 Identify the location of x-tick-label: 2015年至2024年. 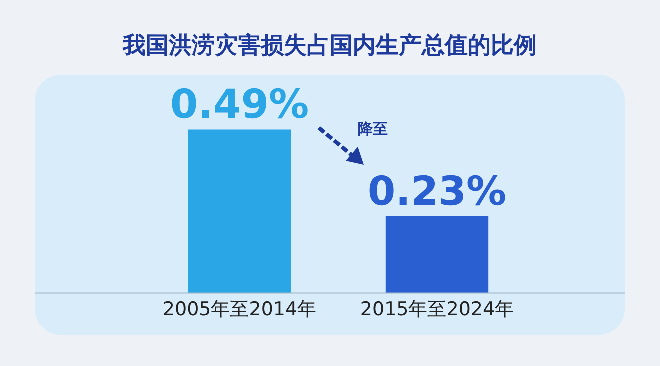
(437, 309).